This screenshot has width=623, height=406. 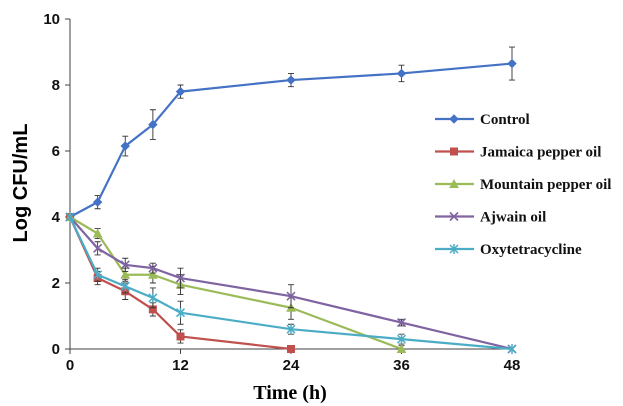 I want to click on x-tick-label: 24, so click(x=291, y=365).